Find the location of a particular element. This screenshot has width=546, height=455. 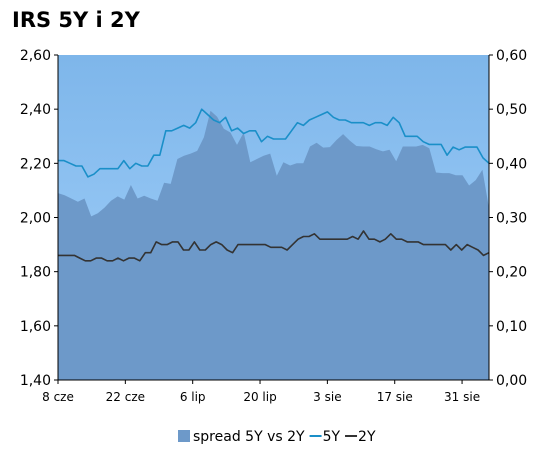

left-tick-label: 2,20 is located at coordinates (35, 164).